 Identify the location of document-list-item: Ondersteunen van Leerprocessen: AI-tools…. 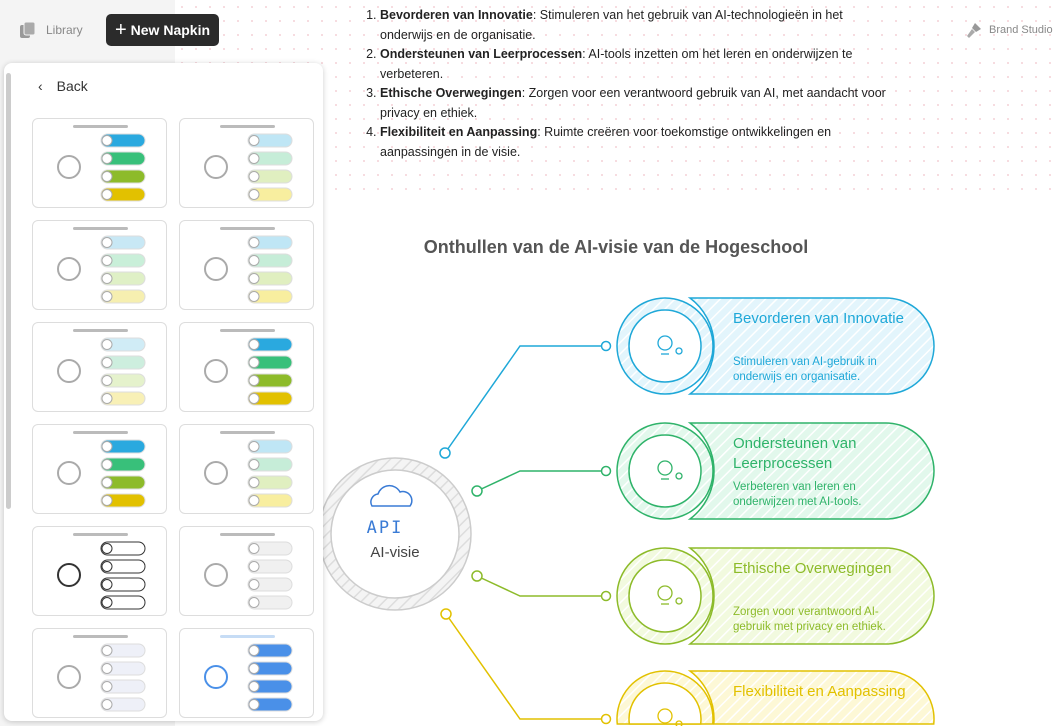
(638, 64).